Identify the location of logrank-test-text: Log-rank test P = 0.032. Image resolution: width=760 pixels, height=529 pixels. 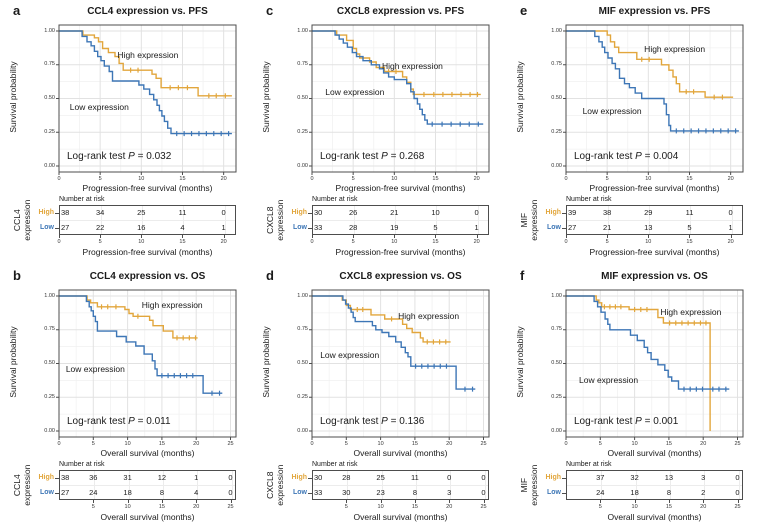
(119, 156).